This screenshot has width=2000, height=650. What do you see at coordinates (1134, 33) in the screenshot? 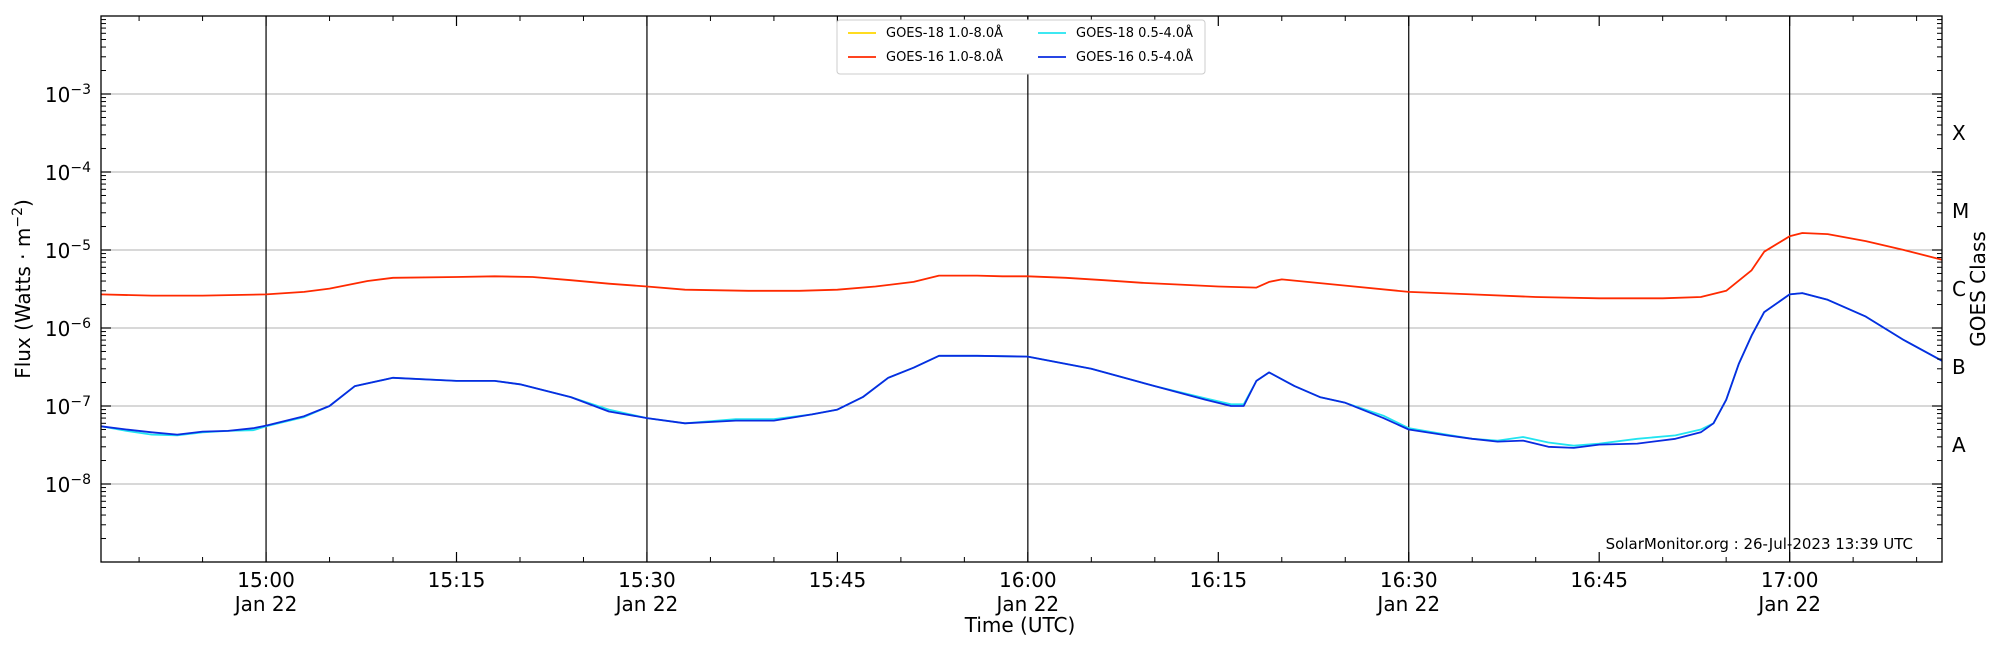
I see `legend-label: GOES-18 0.5-4.0Å` at bounding box center [1134, 33].